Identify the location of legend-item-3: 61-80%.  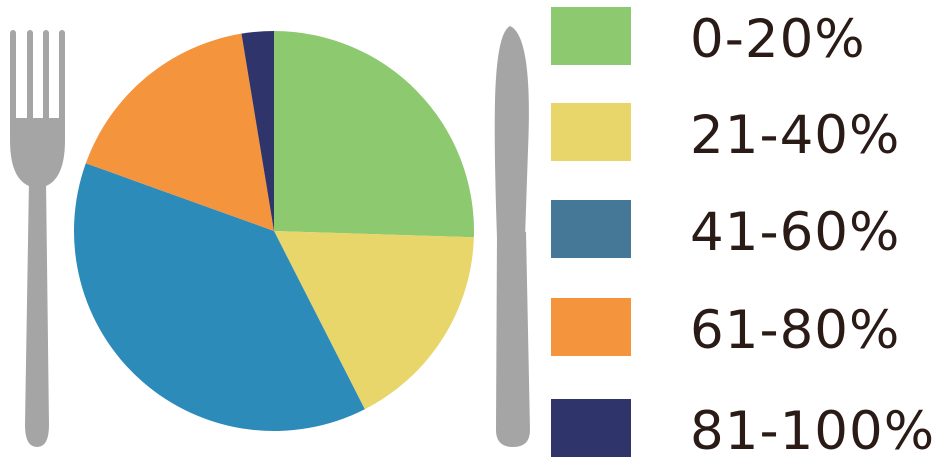
(725, 329).